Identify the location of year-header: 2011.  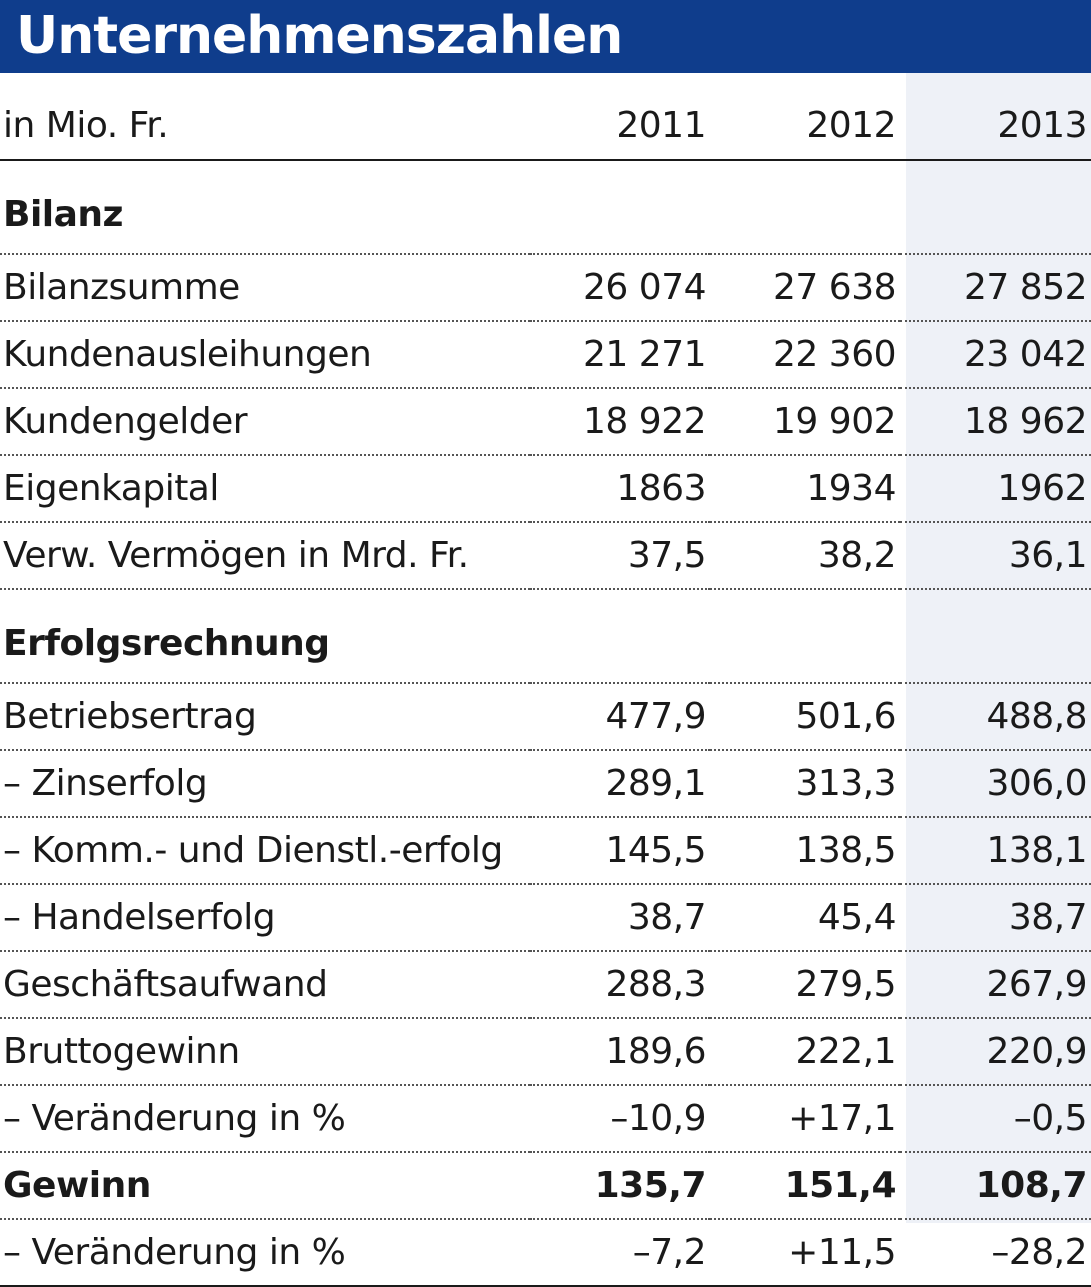
(620, 128).